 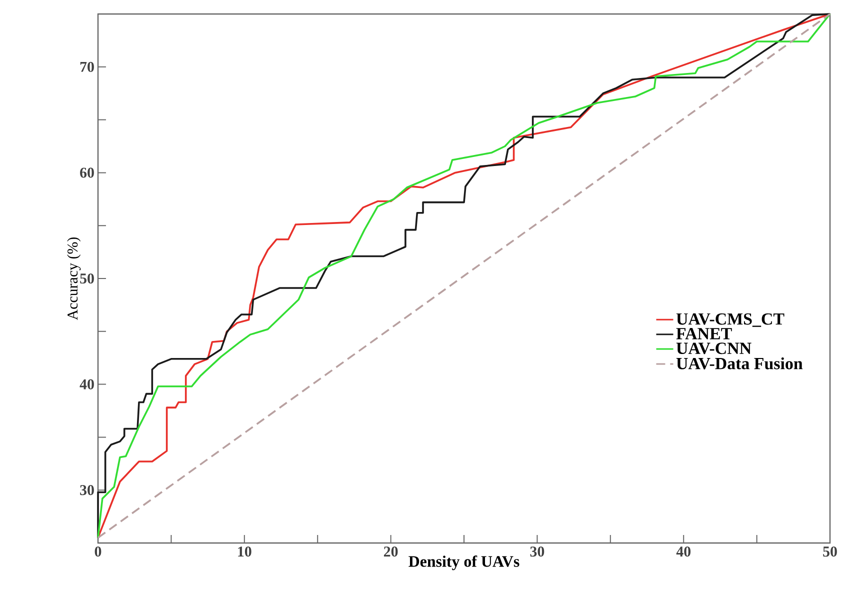 What do you see at coordinates (245, 551) in the screenshot?
I see `x-tick-label: 10` at bounding box center [245, 551].